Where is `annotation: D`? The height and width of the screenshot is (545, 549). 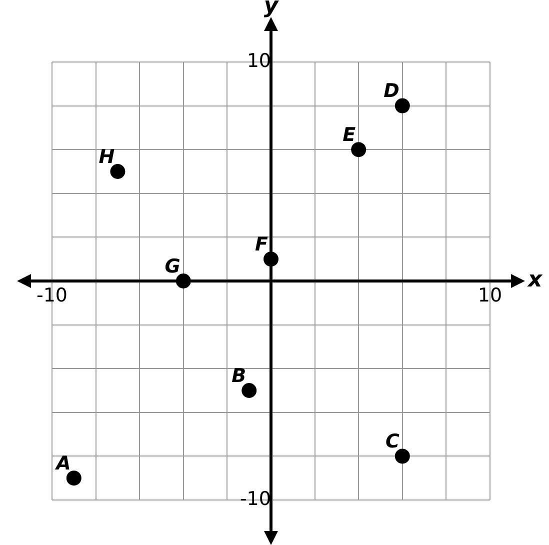
annotation: D is located at coordinates (392, 91).